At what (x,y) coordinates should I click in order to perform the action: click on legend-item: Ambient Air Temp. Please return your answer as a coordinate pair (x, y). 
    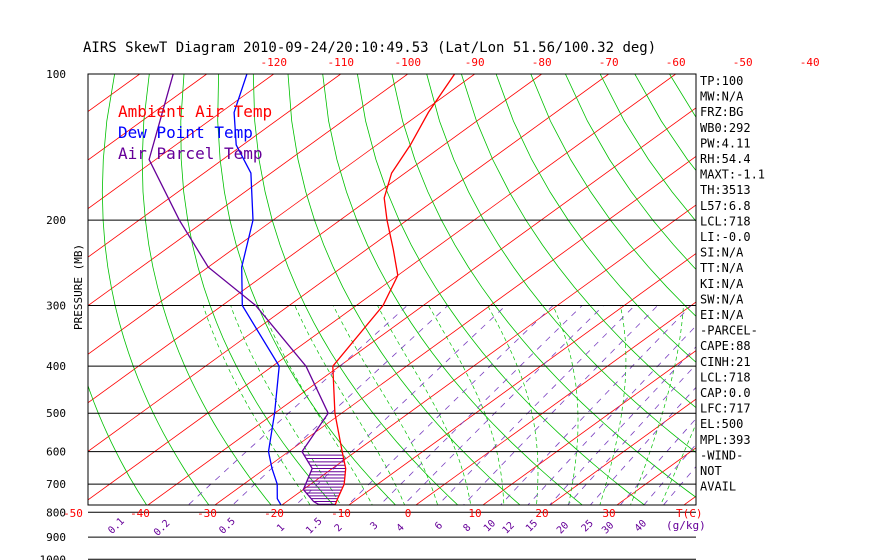
    Looking at the image, I should click on (195, 111).